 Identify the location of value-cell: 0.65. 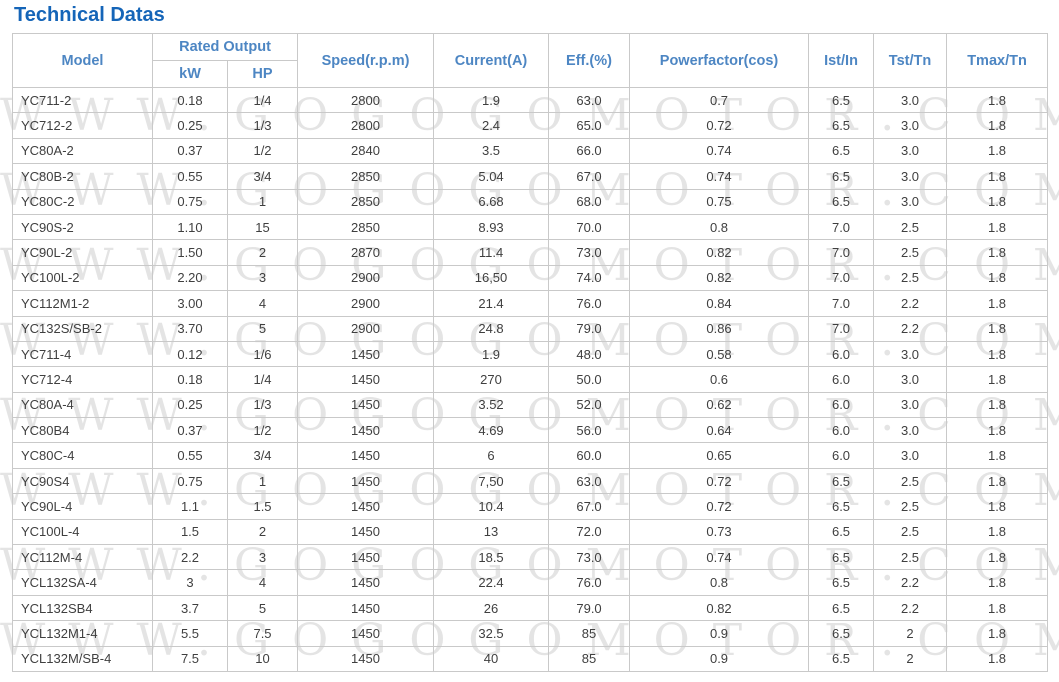
(719, 455).